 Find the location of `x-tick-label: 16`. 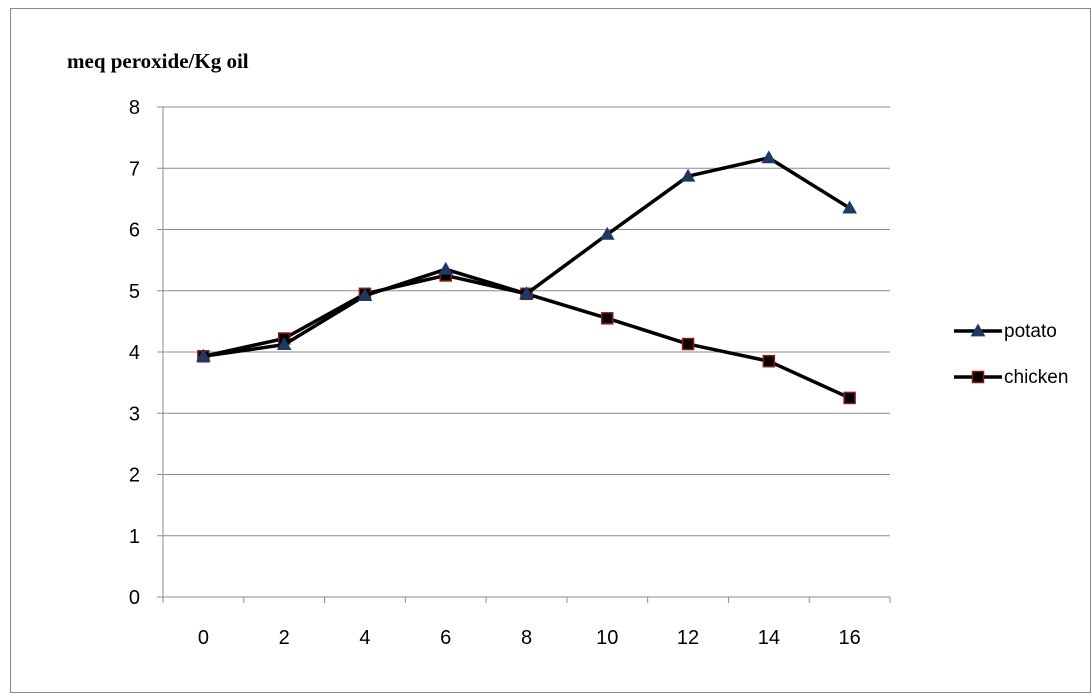

x-tick-label: 16 is located at coordinates (849, 638).